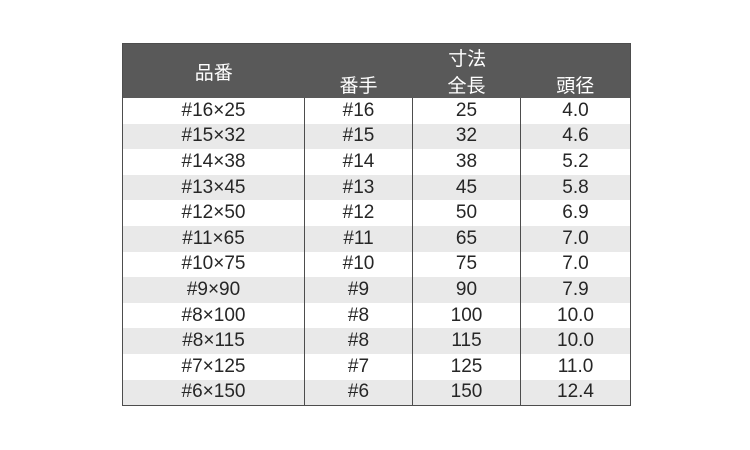 The image size is (750, 450). I want to click on cell-gauge: #16, so click(358, 111).